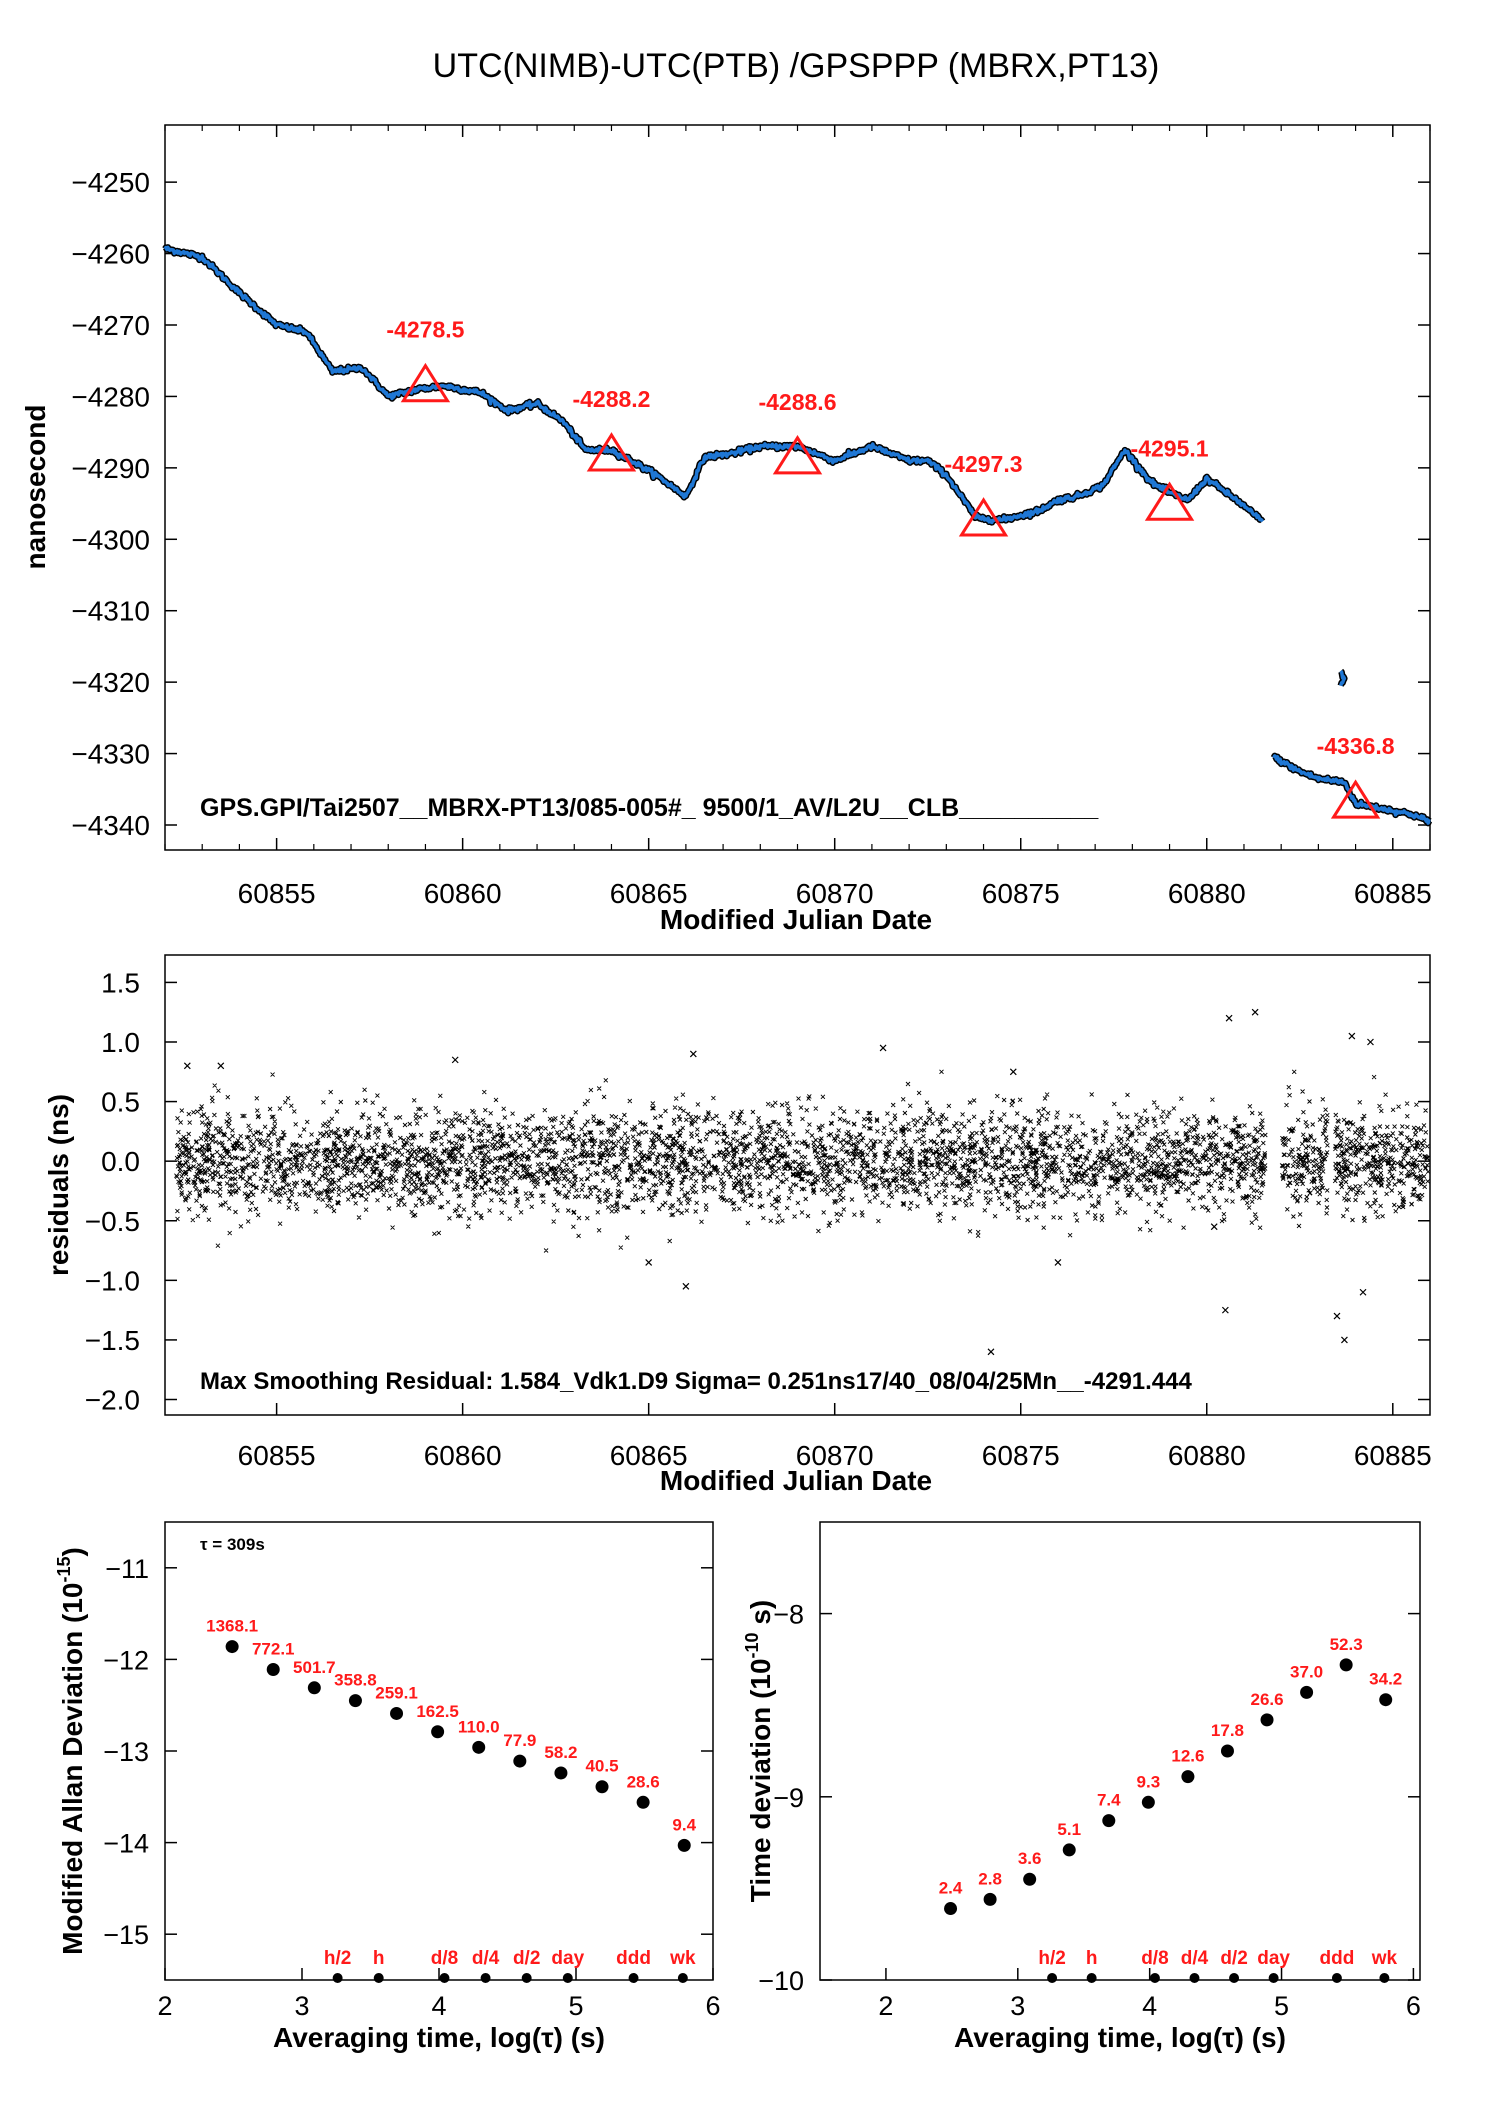 The image size is (1488, 2105). What do you see at coordinates (58, 1185) in the screenshot?
I see `y-axis-label: residuals (ns)` at bounding box center [58, 1185].